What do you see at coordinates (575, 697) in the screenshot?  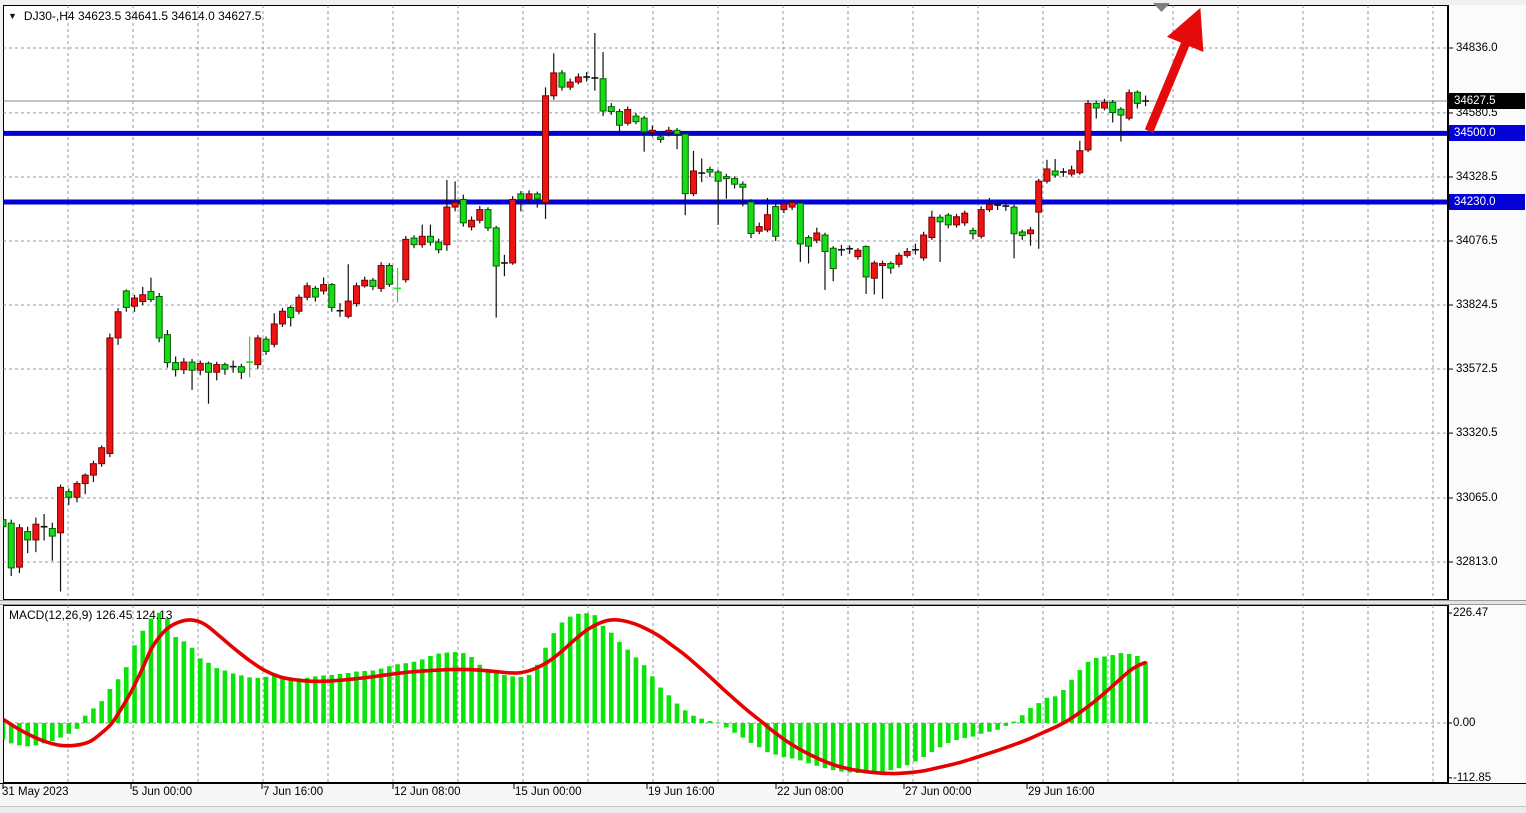 I see `macd-signal-line` at bounding box center [575, 697].